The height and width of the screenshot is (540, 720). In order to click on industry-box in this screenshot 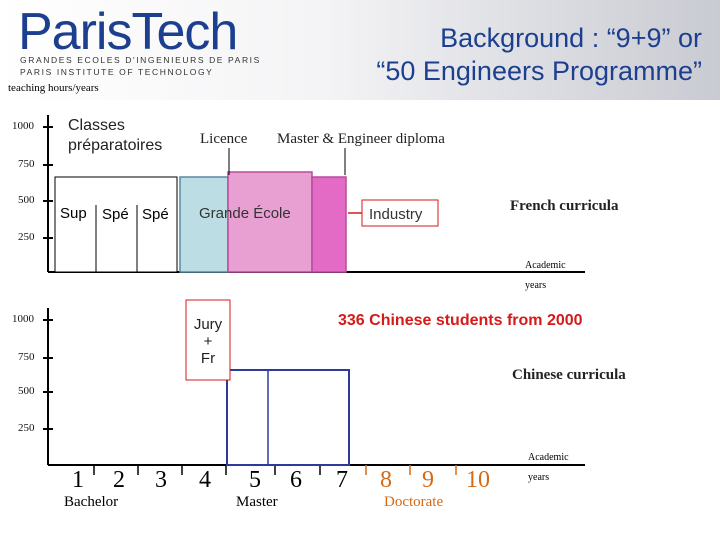, I will do `click(400, 213)`.